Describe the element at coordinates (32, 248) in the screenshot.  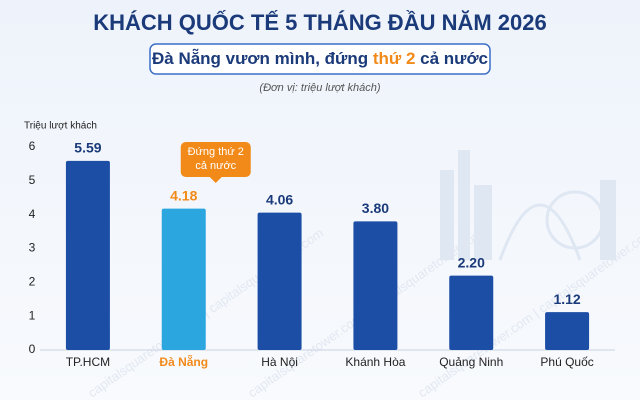
I see `y-tick-label: 3` at that location.